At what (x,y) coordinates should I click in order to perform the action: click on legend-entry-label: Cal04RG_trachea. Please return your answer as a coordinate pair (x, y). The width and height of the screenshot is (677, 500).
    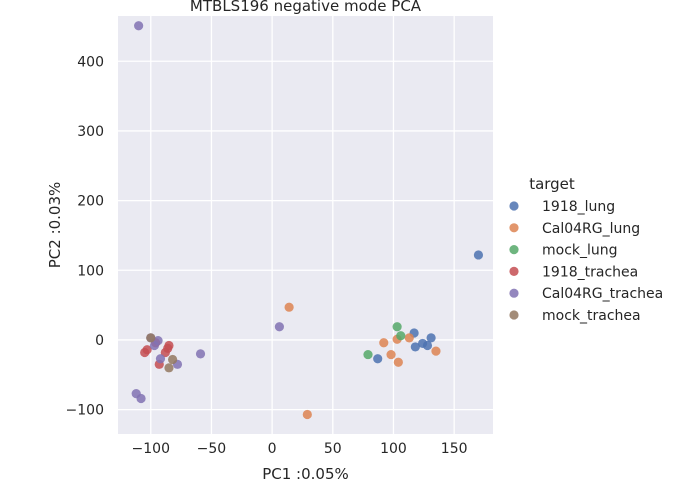
    Looking at the image, I should click on (602, 294).